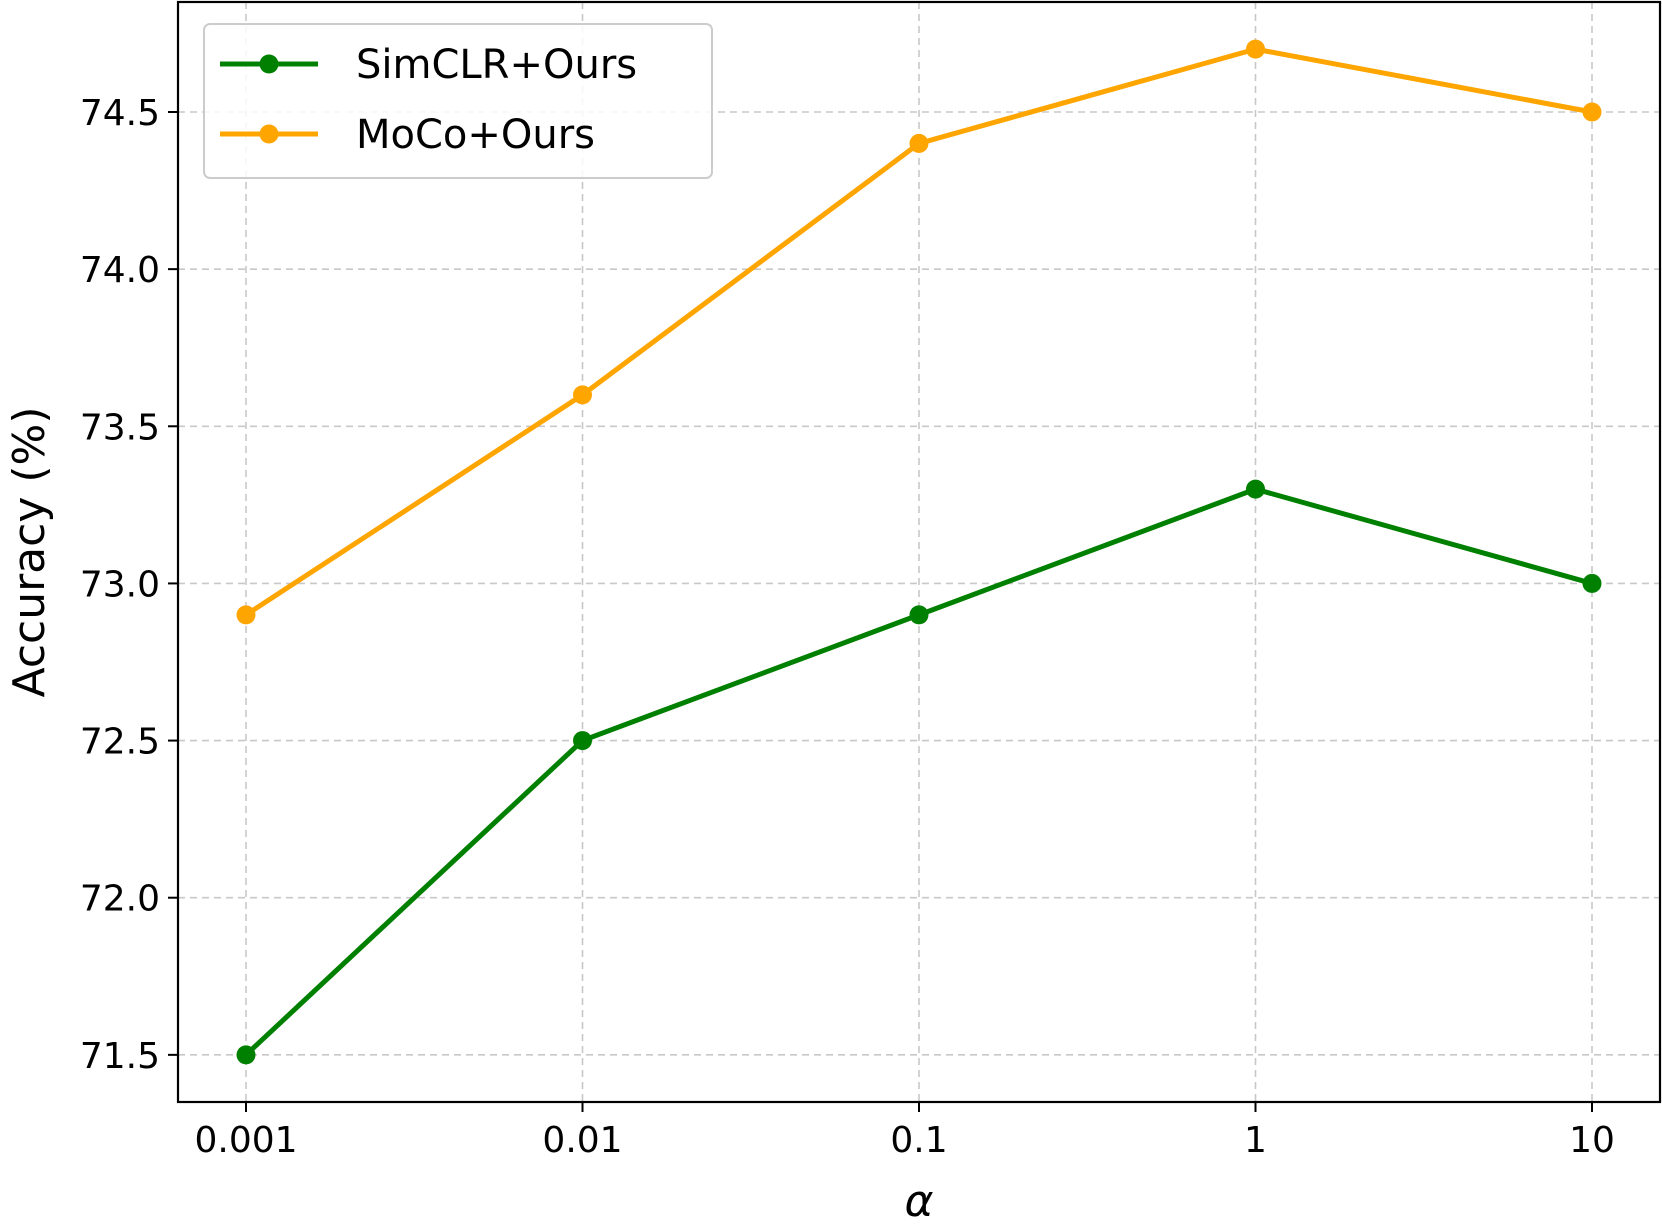 The image size is (1662, 1230). I want to click on x-tick-label: 1, so click(1255, 1140).